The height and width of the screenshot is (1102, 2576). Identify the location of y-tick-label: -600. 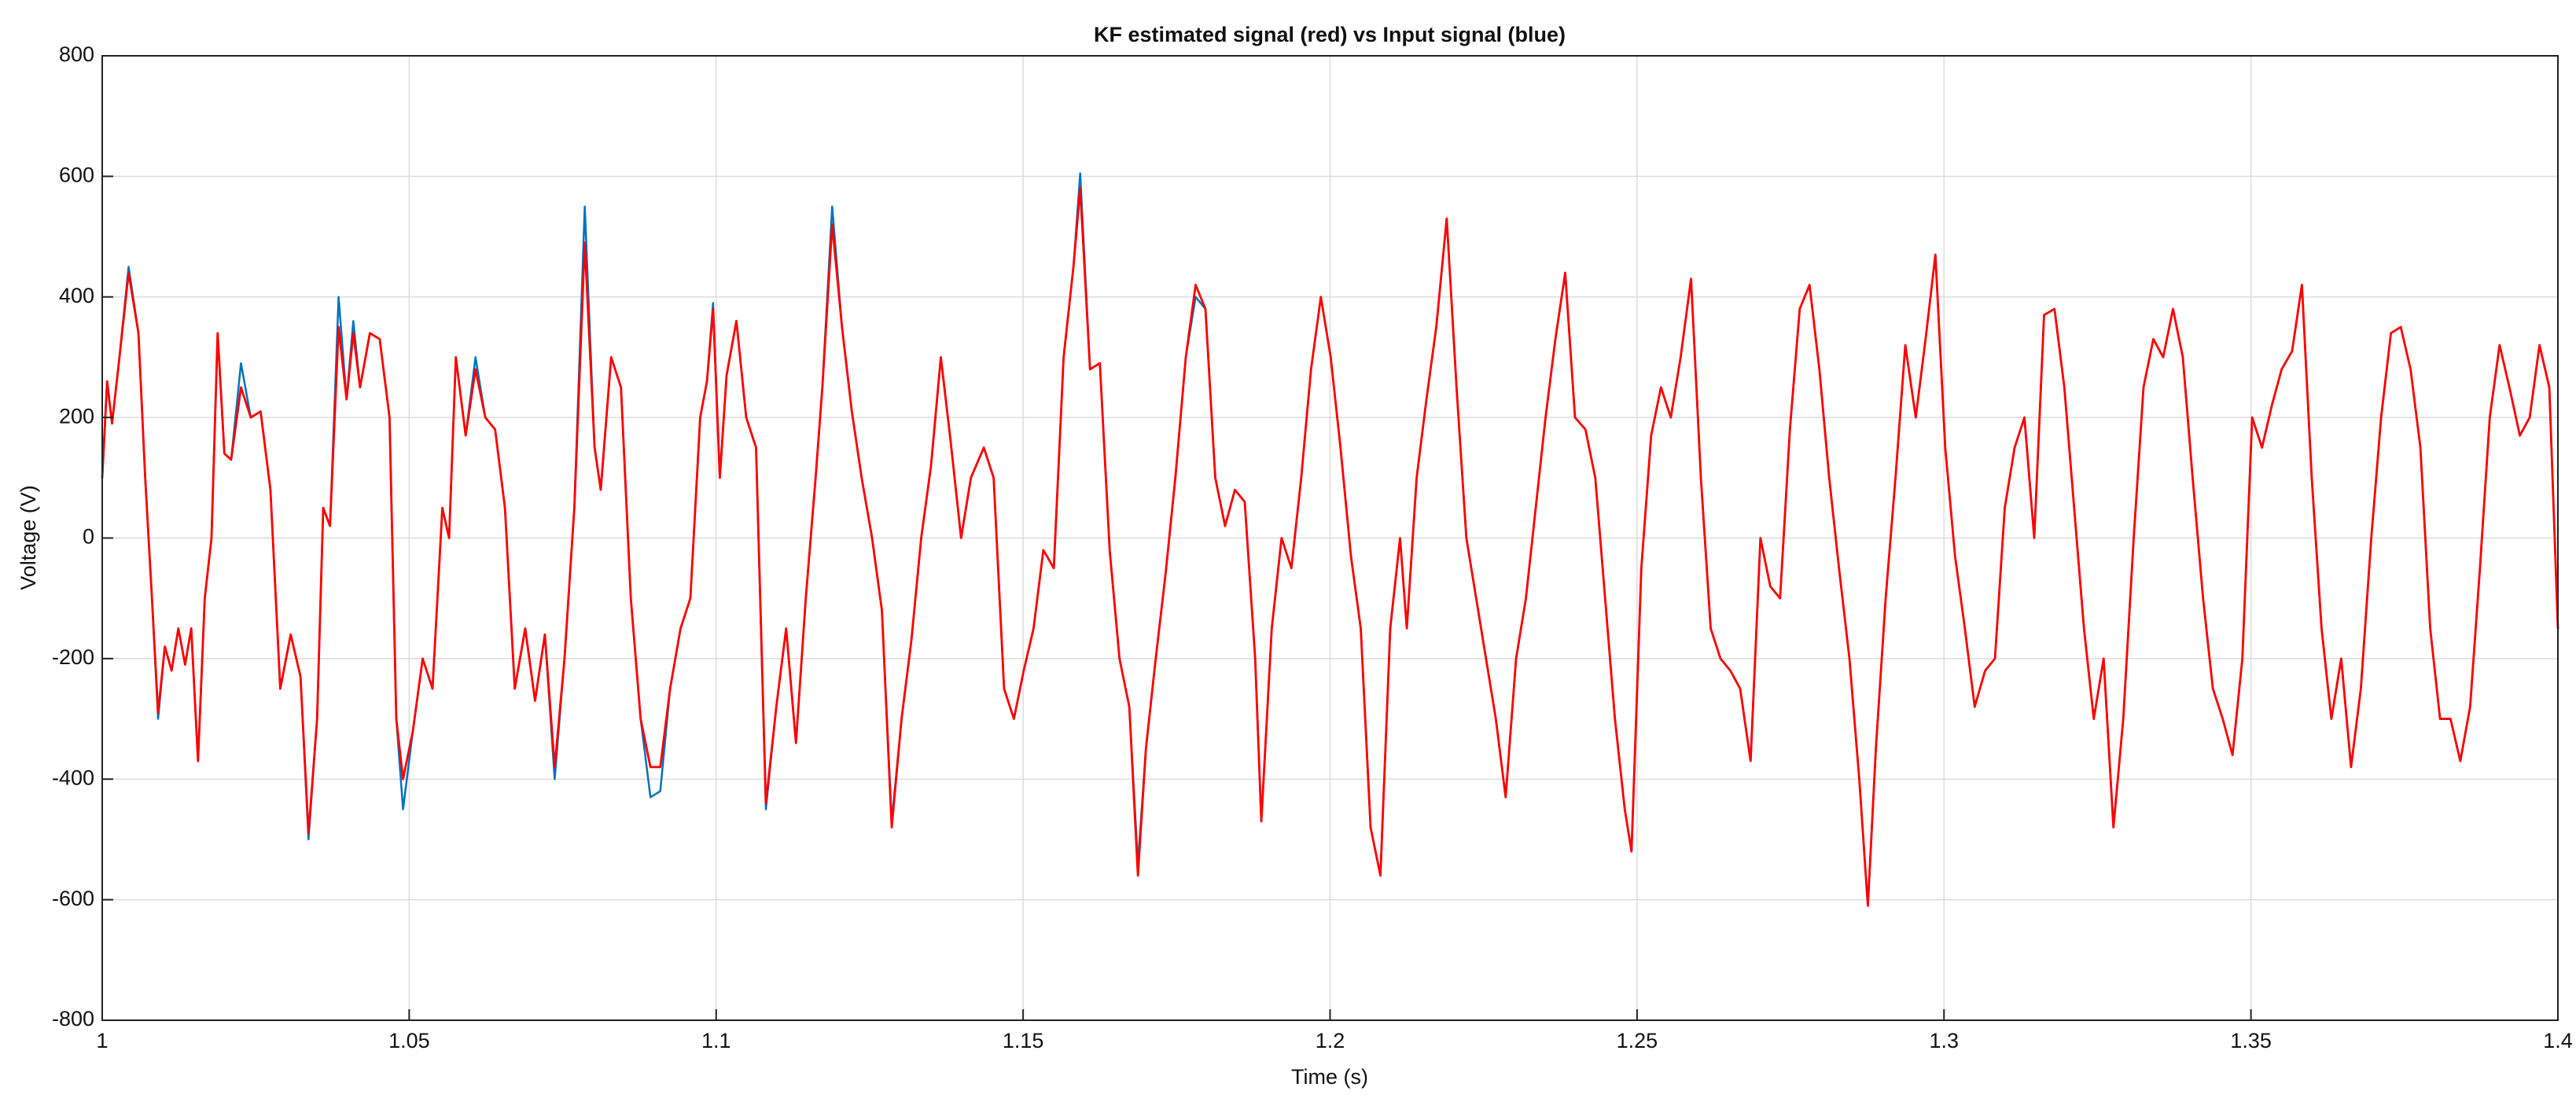
(73, 898).